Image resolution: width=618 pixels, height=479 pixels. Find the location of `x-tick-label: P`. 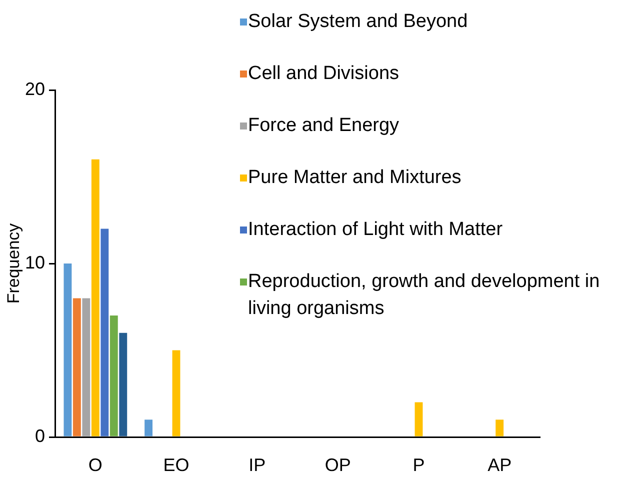

x-tick-label: P is located at coordinates (418, 464).